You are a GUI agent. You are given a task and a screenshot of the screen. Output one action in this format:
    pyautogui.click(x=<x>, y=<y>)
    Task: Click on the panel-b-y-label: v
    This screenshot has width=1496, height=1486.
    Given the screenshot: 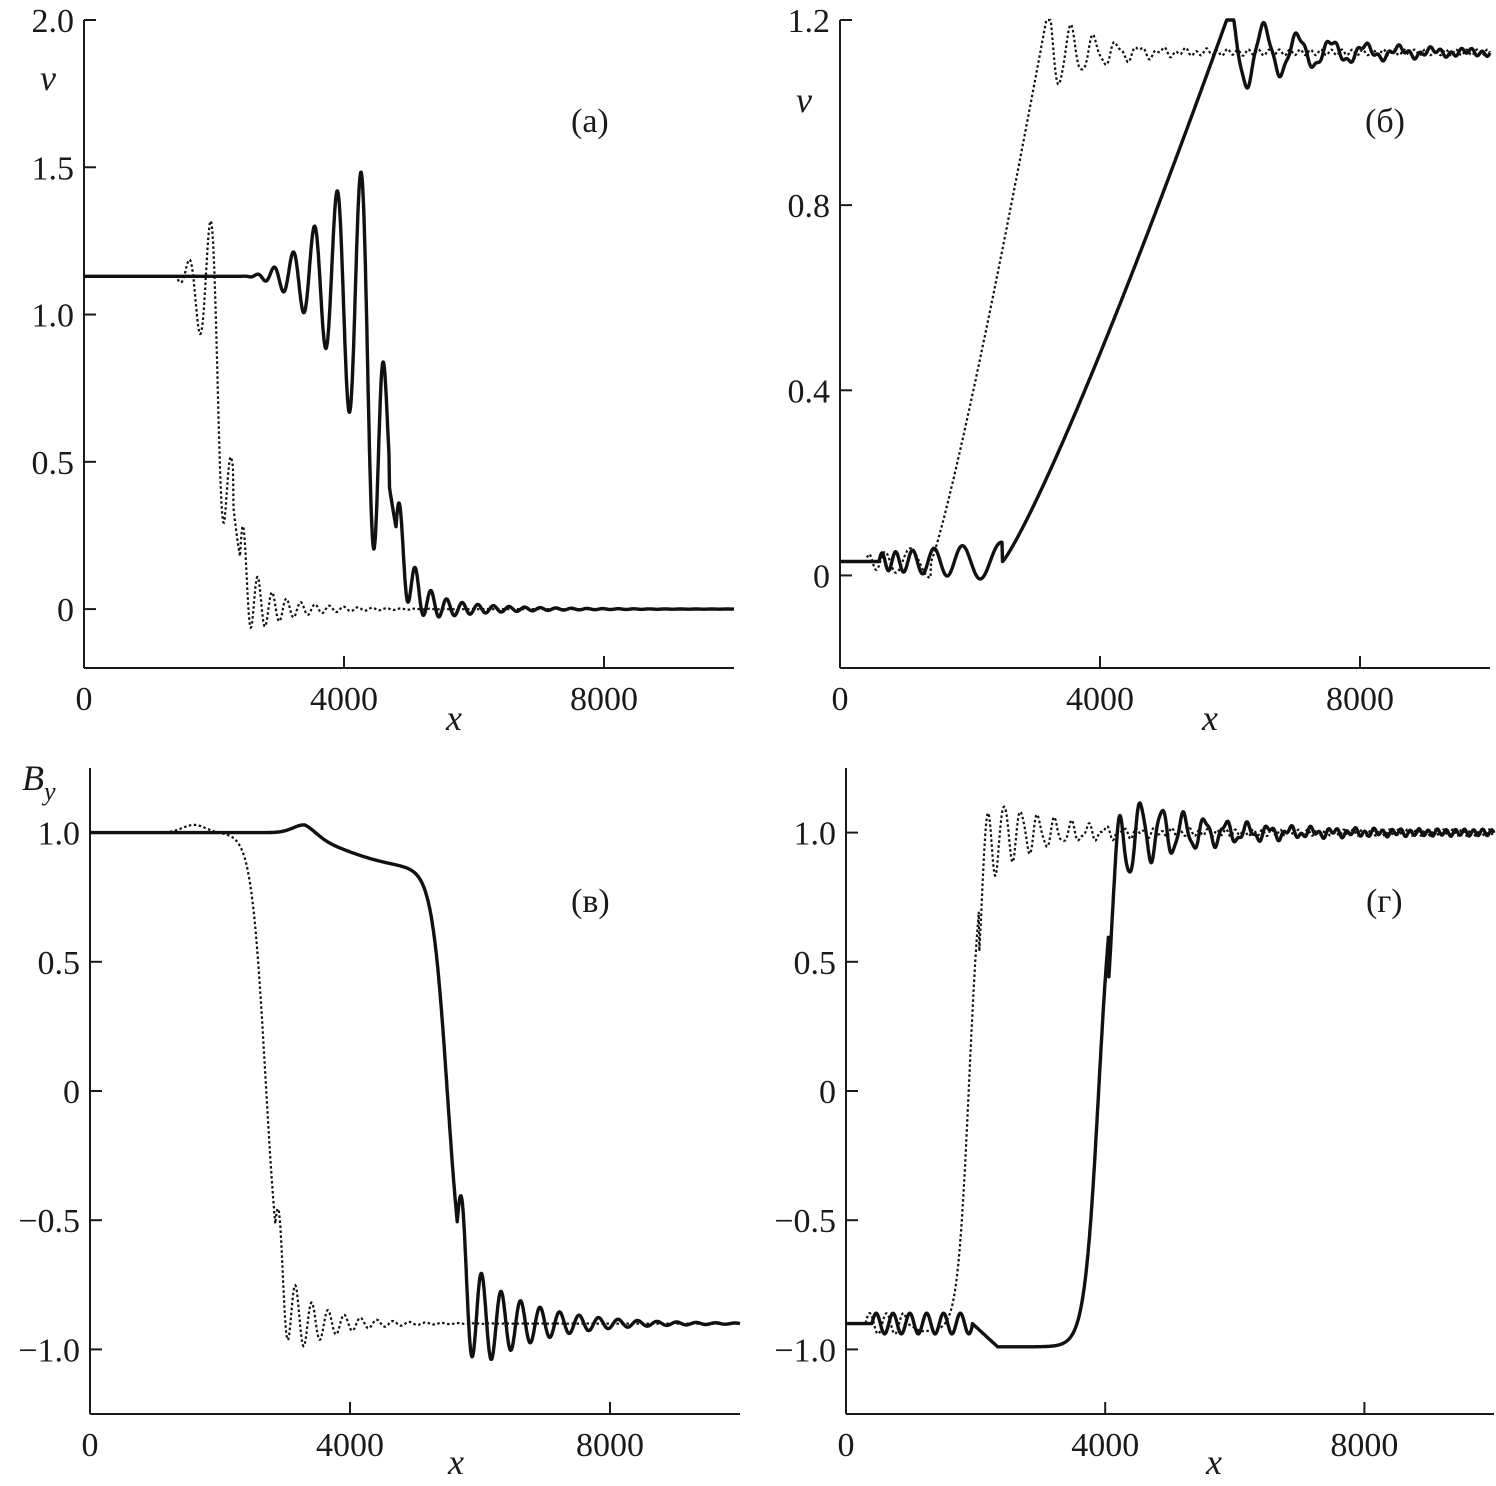 What is the action you would take?
    pyautogui.click(x=804, y=100)
    